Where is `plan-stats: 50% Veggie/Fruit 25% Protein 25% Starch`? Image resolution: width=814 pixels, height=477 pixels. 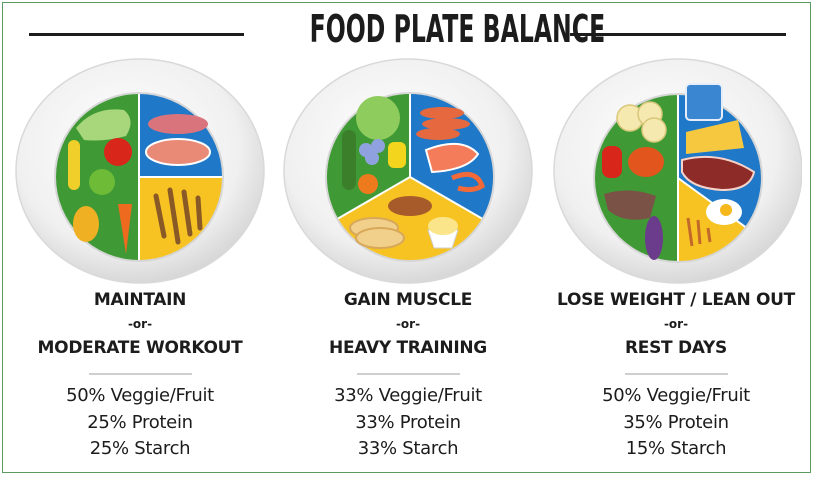
plan-stats: 50% Veggie/Fruit 25% Protein 25% Starch is located at coordinates (140, 423).